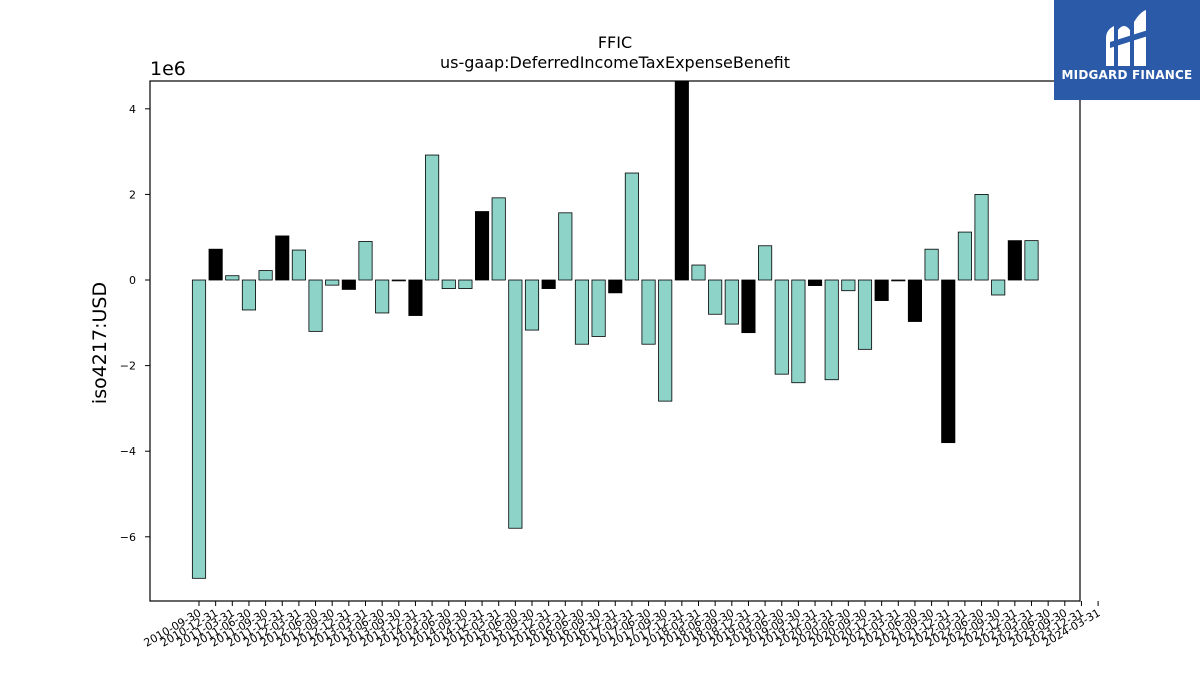  What do you see at coordinates (132, 109) in the screenshot?
I see `y-tick-label: 4` at bounding box center [132, 109].